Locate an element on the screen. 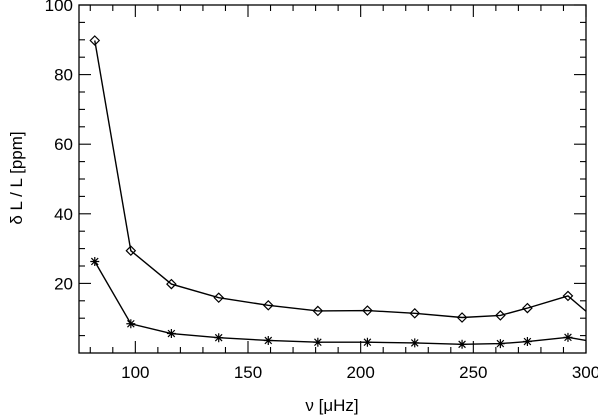  x-tick-label: 250 is located at coordinates (473, 372).